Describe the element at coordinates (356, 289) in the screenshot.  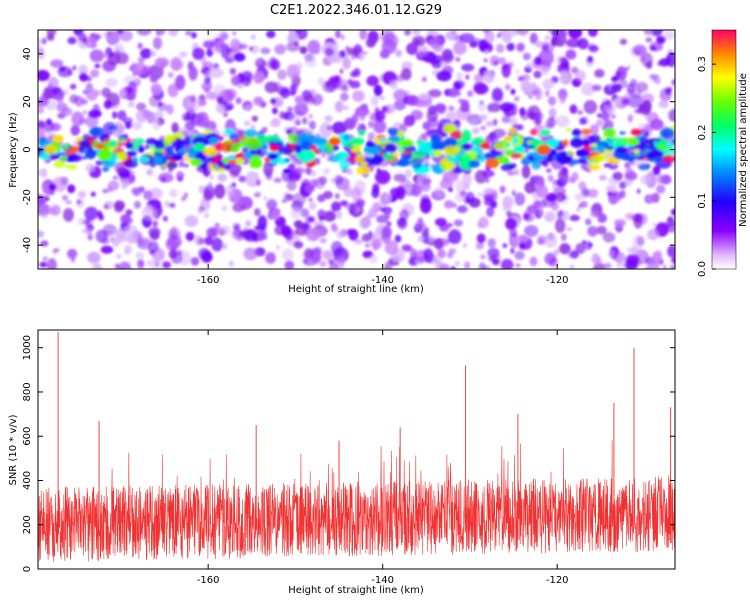
I see `spectrogram-xlabel: Height of straight line (km)` at that location.